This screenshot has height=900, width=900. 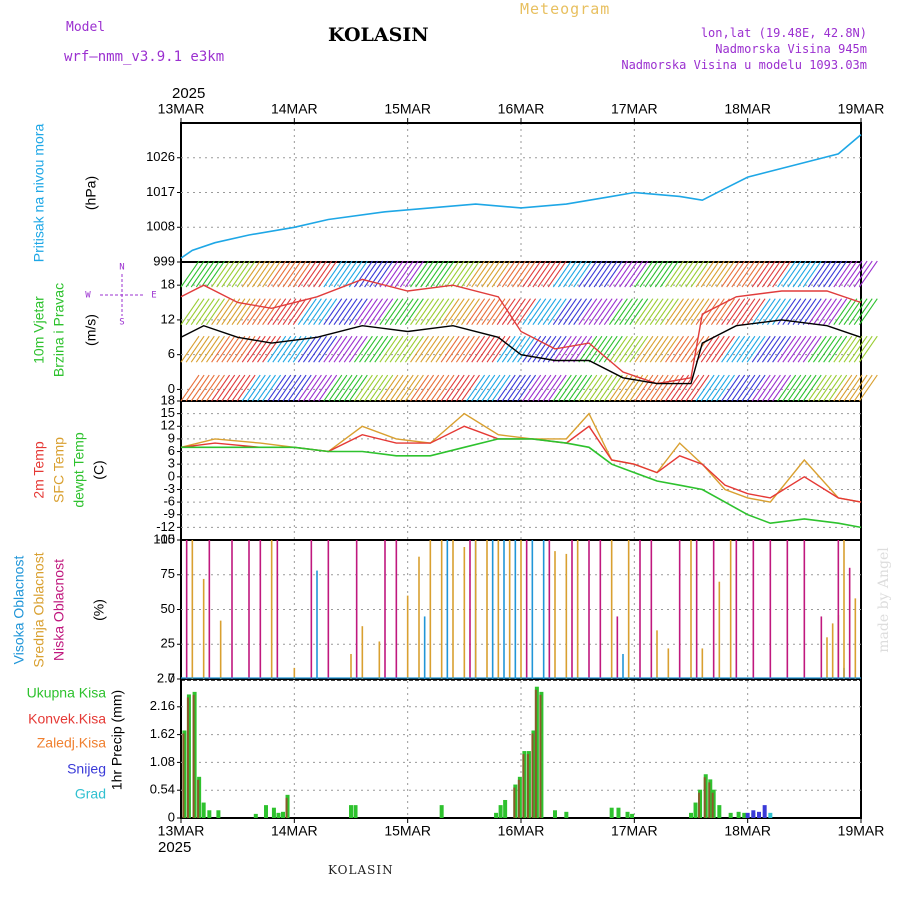 What do you see at coordinates (521, 483) in the screenshot?
I see `dewpoint-line` at bounding box center [521, 483].